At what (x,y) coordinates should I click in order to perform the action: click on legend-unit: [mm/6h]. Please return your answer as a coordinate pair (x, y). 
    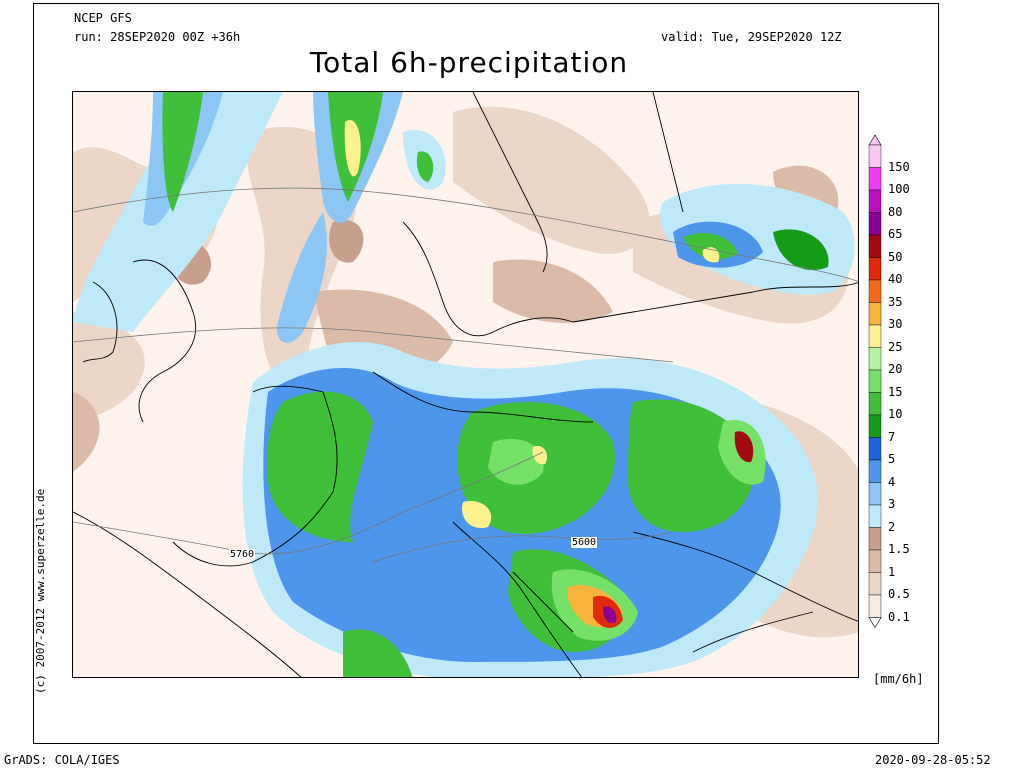
    Looking at the image, I should click on (898, 679).